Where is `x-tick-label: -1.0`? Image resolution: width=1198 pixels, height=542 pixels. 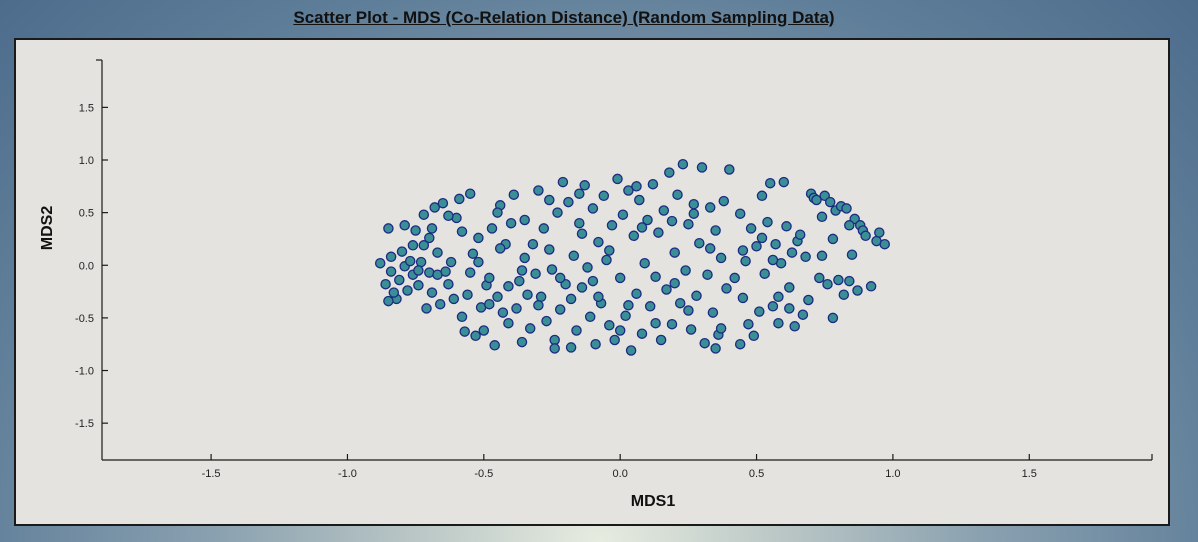
x-tick-label: -1.0 is located at coordinates (347, 474).